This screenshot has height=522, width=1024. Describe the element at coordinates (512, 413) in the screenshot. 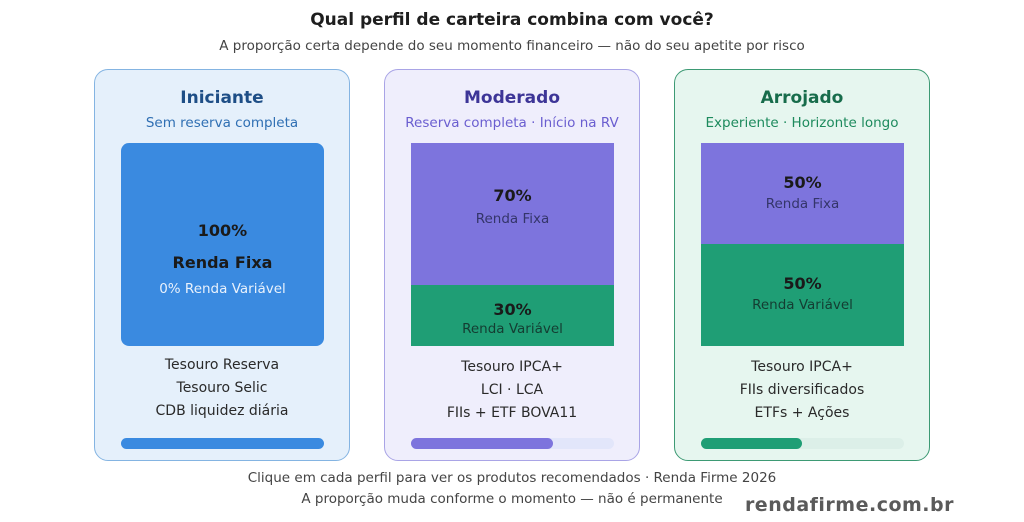

I see `product-item: FIIs + ETF BOVA11` at that location.